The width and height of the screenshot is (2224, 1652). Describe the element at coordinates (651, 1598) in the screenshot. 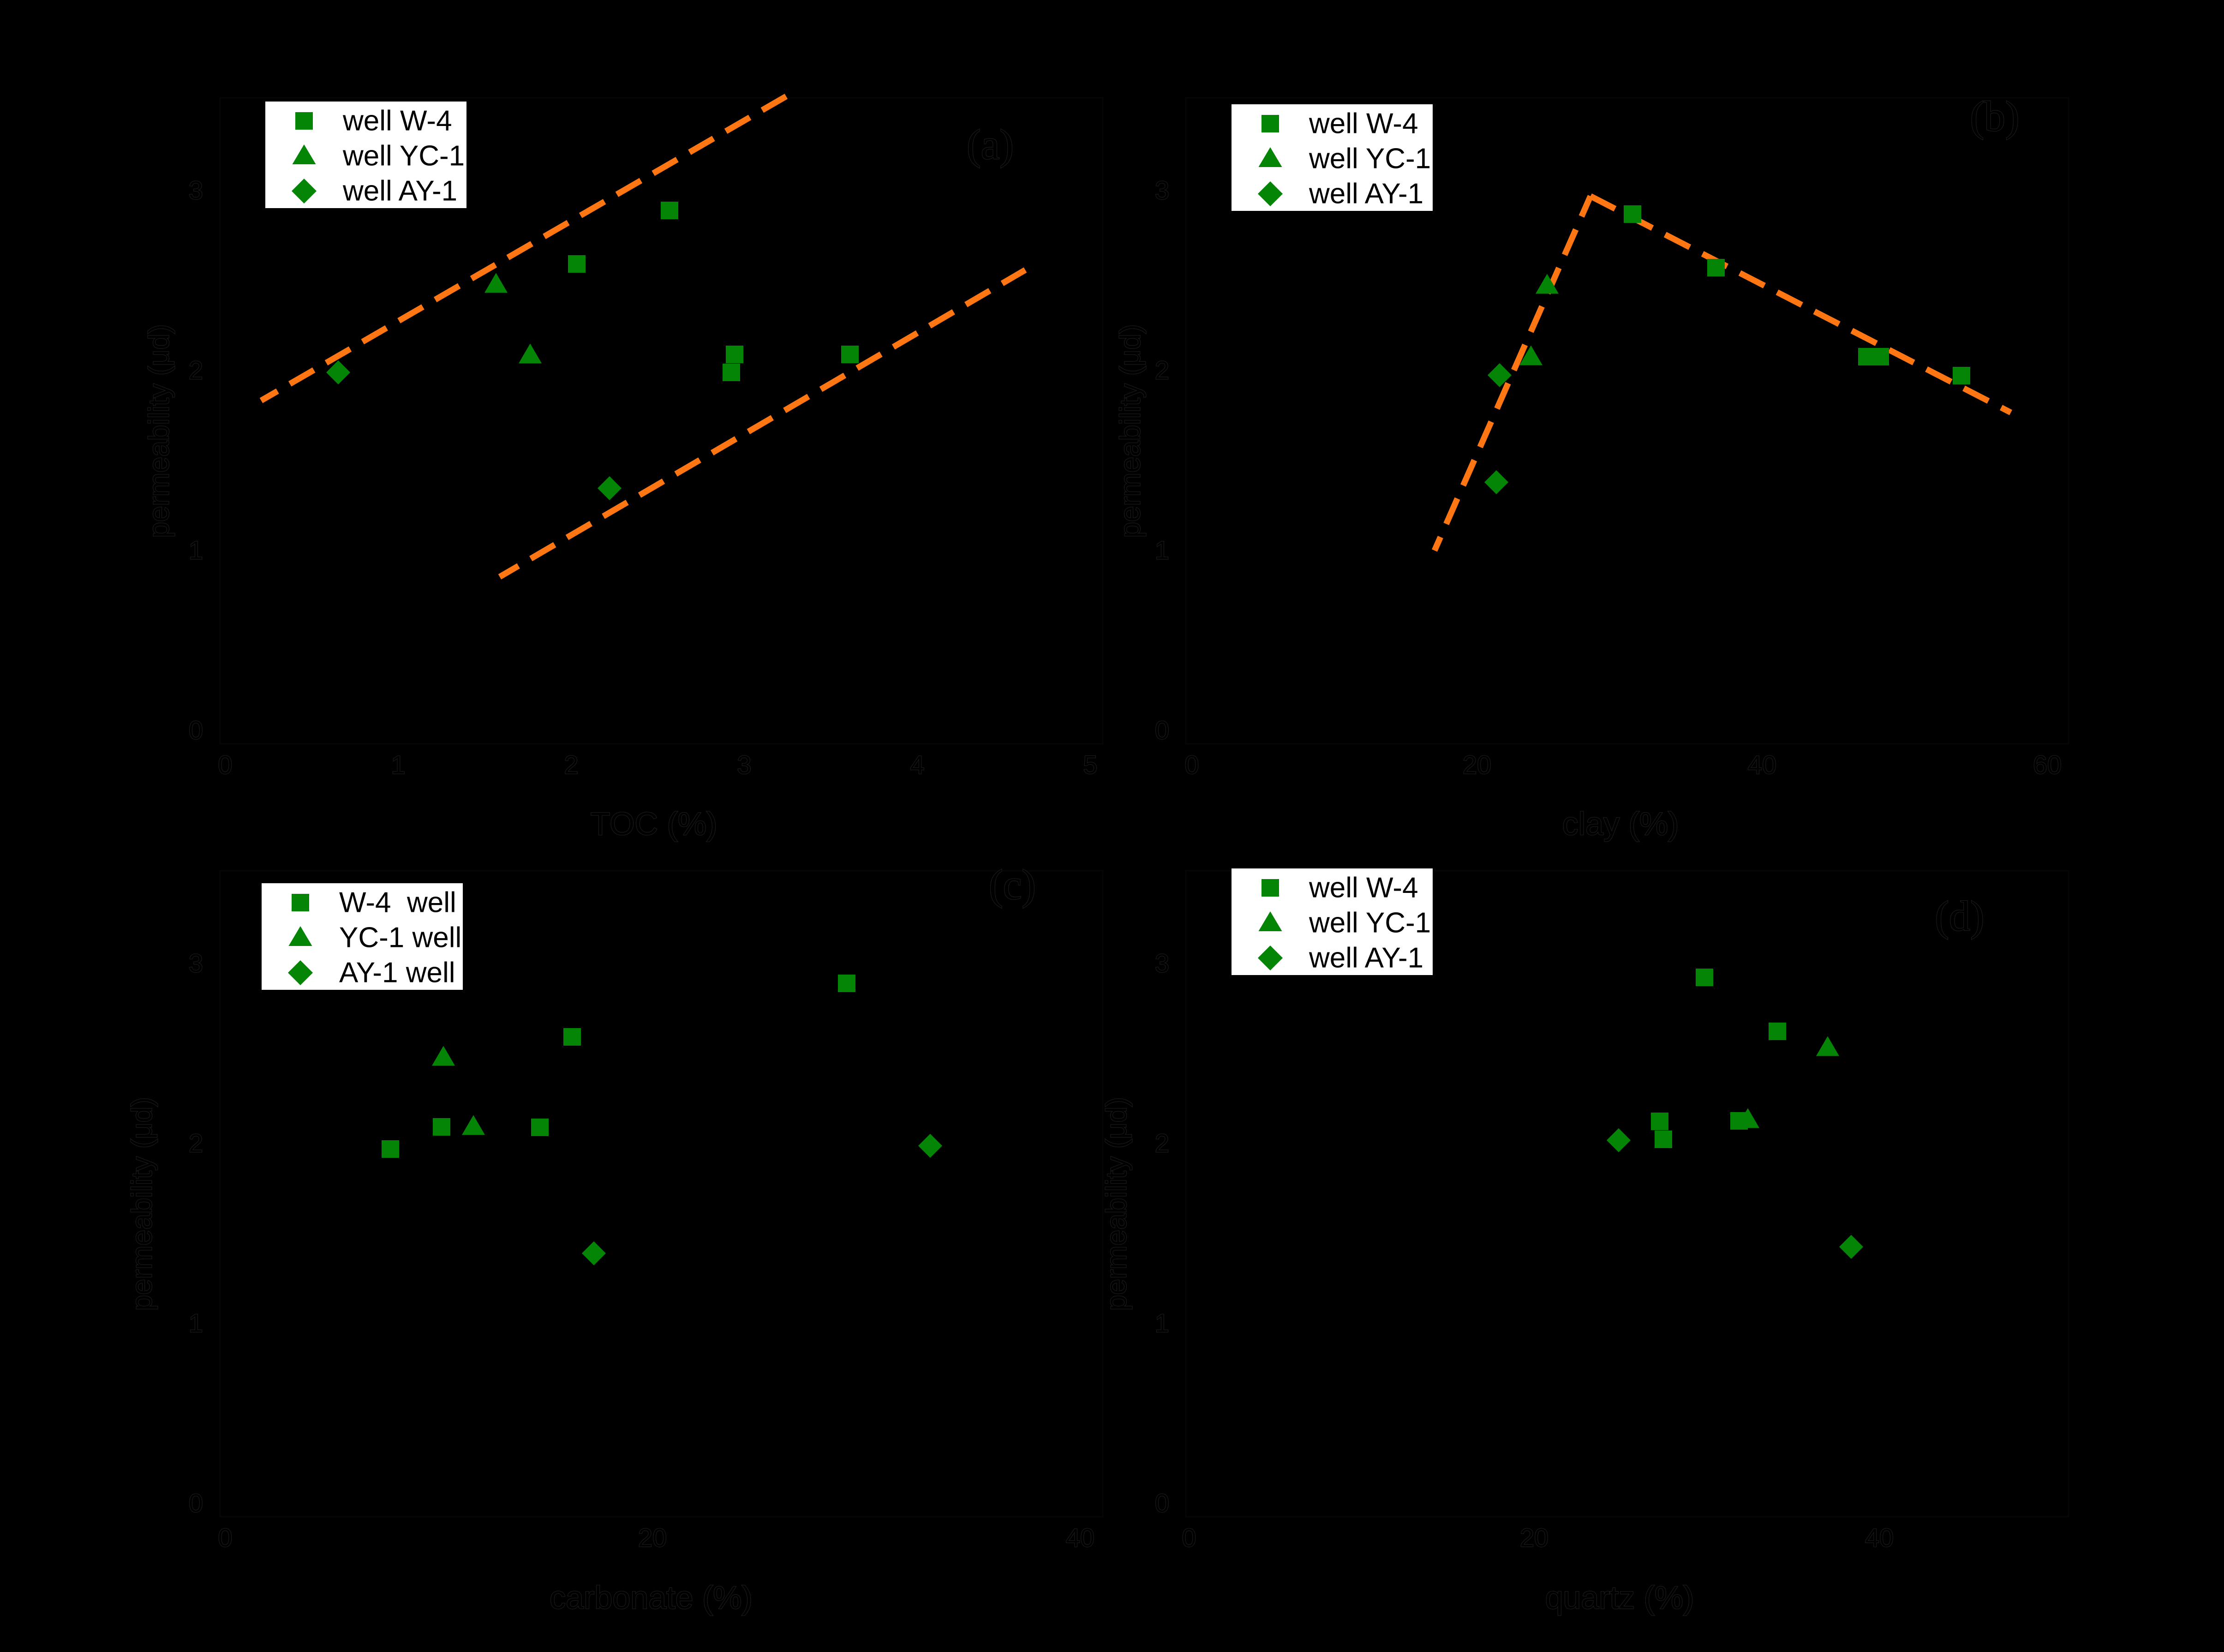

I see `svg-text: carbonate (%)` at that location.